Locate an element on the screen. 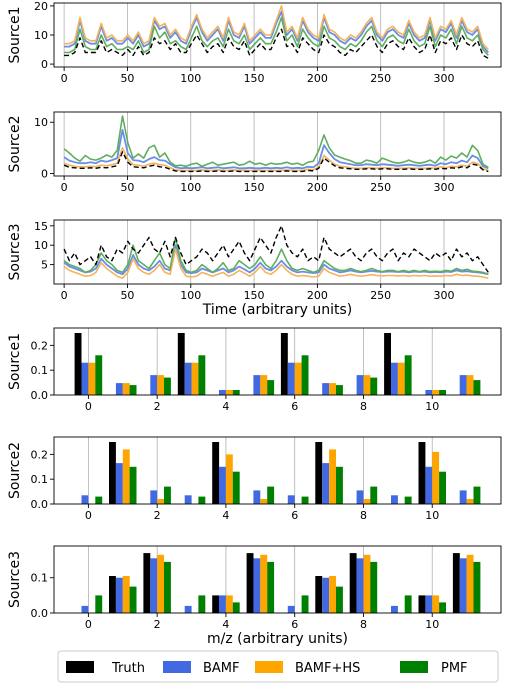  series-line-truth is located at coordinates (276, 249).